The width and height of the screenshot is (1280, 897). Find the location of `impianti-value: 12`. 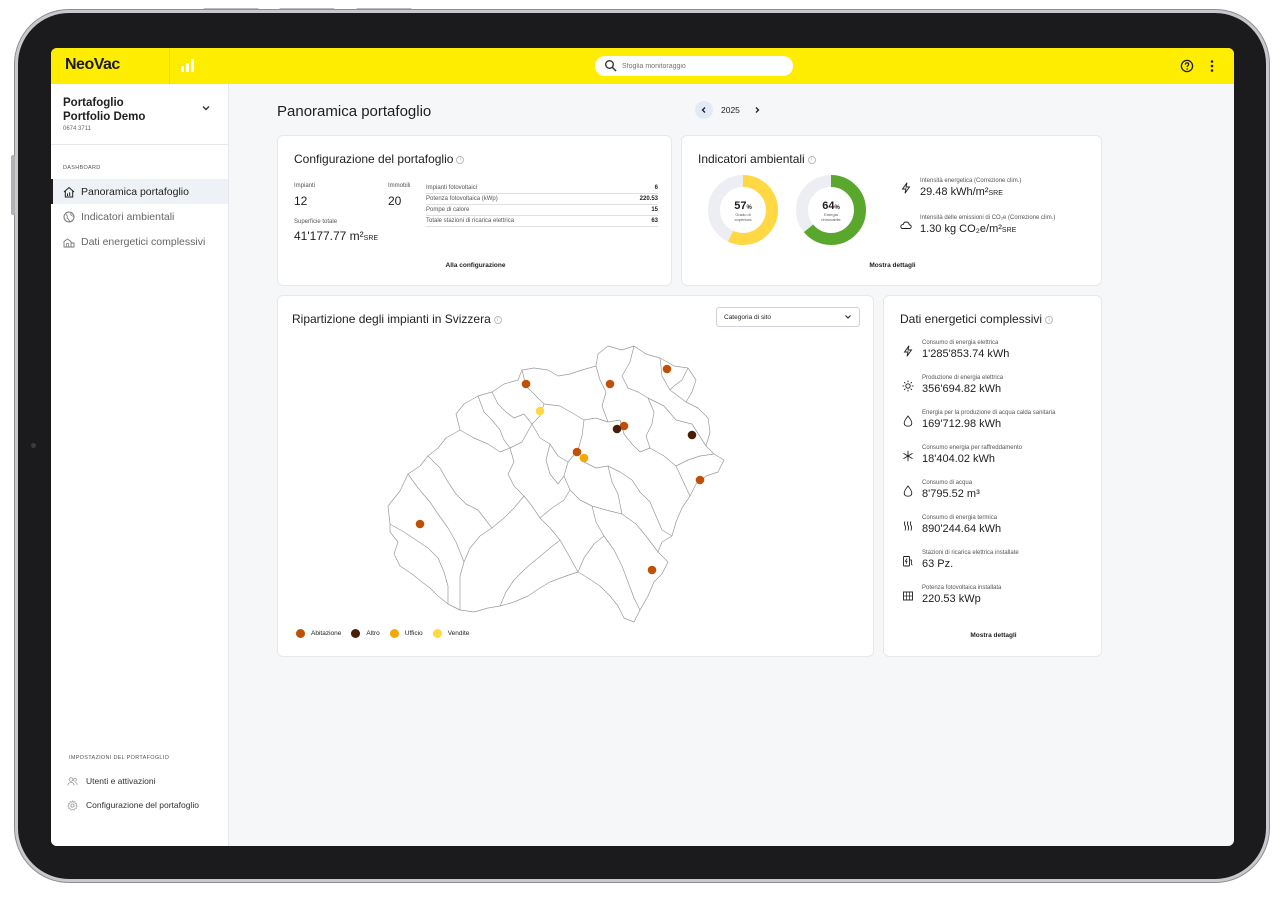

impianti-value: 12 is located at coordinates (301, 201).